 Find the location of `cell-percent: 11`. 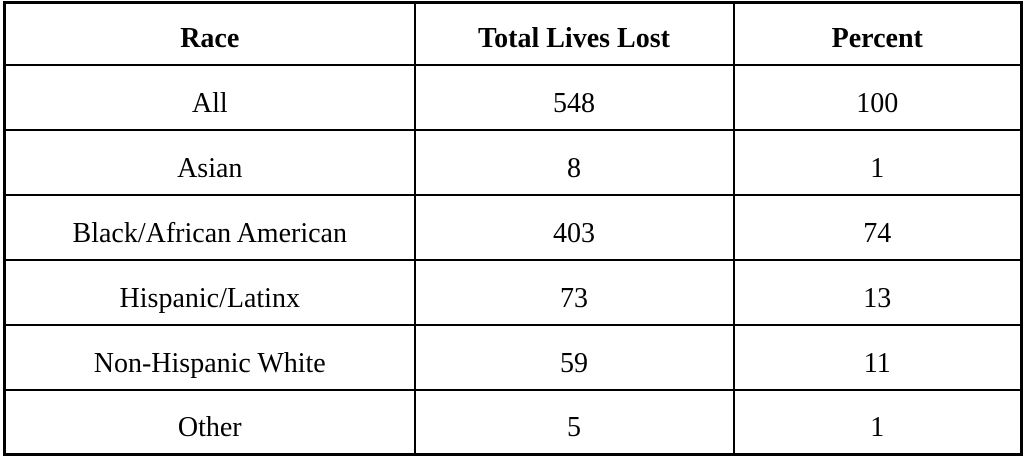

cell-percent: 11 is located at coordinates (877, 357).